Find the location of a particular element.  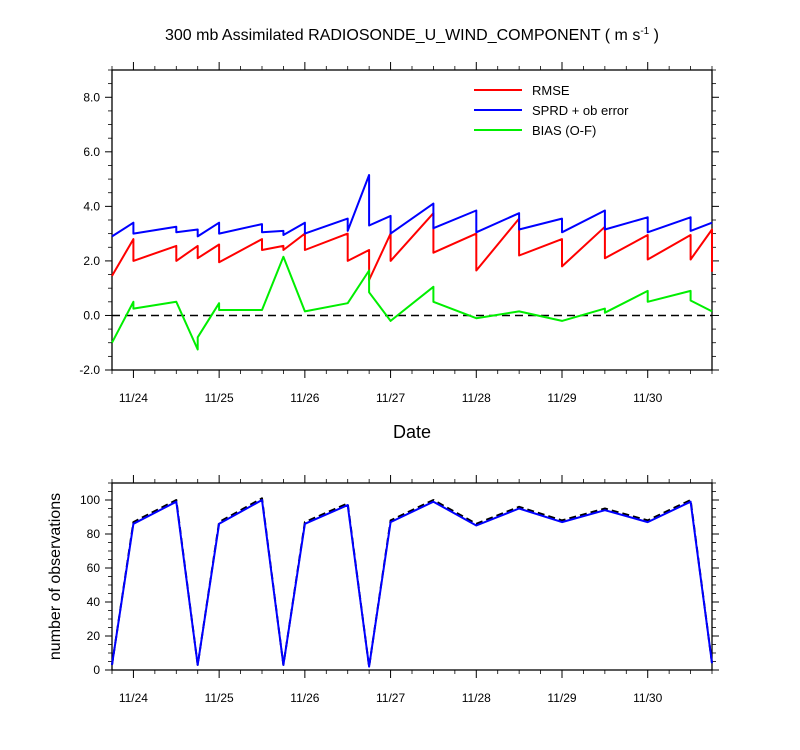

y-tick-label: 40 is located at coordinates (94, 602).